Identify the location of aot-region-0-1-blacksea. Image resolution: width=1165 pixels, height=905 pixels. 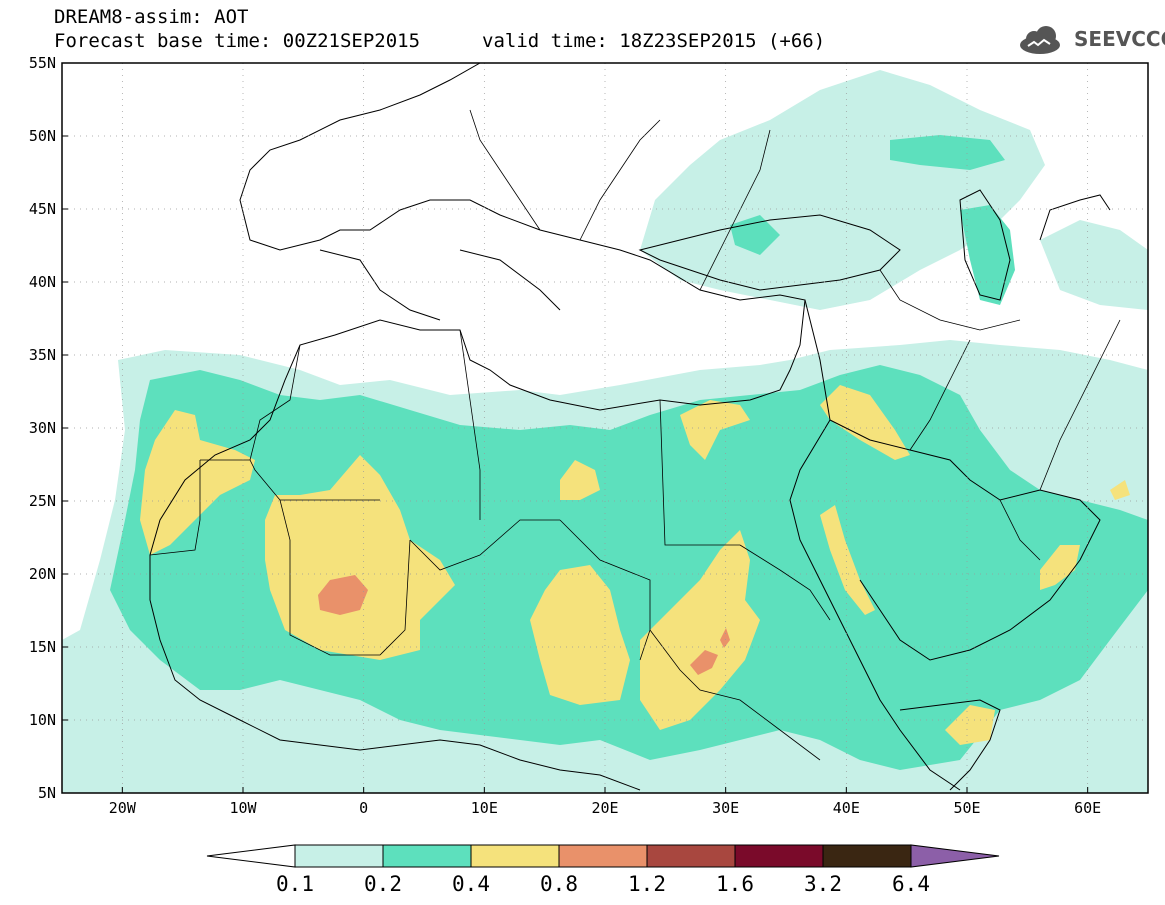
(842, 190).